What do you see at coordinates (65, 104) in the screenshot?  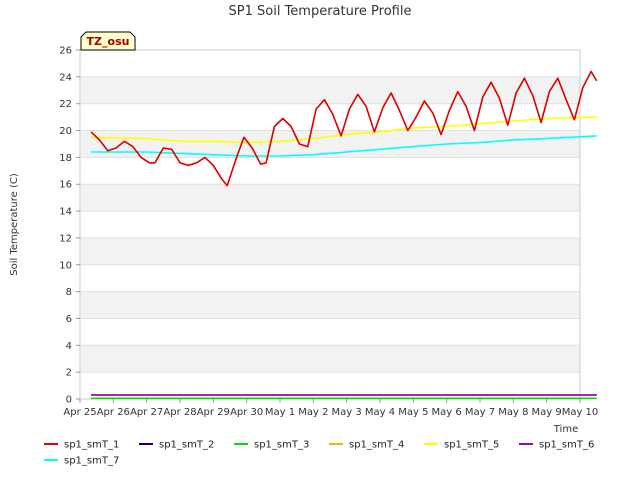 I see `y-tick-label: 22` at bounding box center [65, 104].